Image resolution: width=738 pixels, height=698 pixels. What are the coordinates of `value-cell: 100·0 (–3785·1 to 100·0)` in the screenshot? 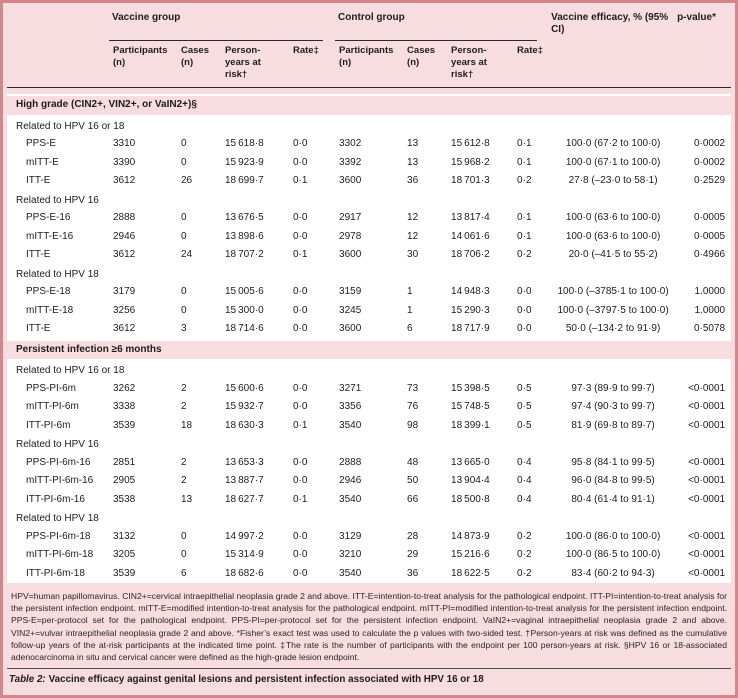 It's located at (613, 292).